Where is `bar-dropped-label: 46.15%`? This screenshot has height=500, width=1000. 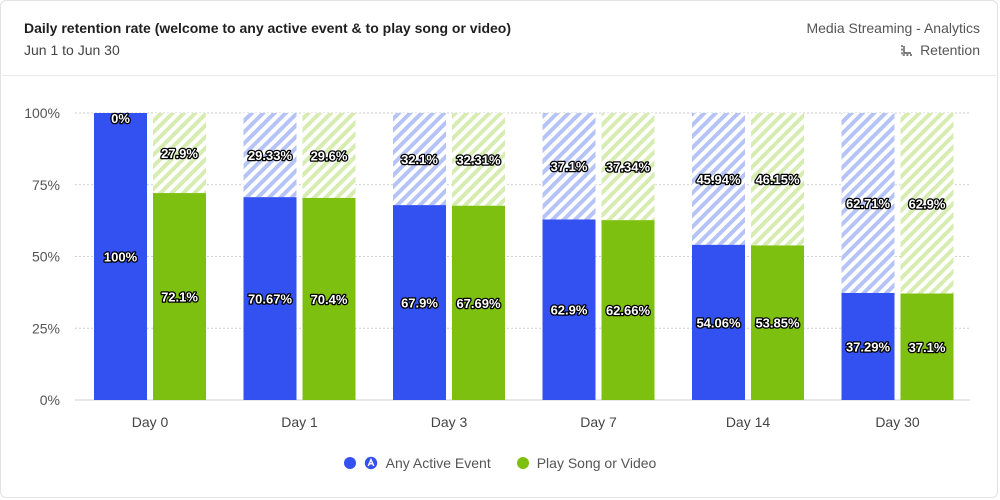
bar-dropped-label: 46.15% is located at coordinates (777, 179).